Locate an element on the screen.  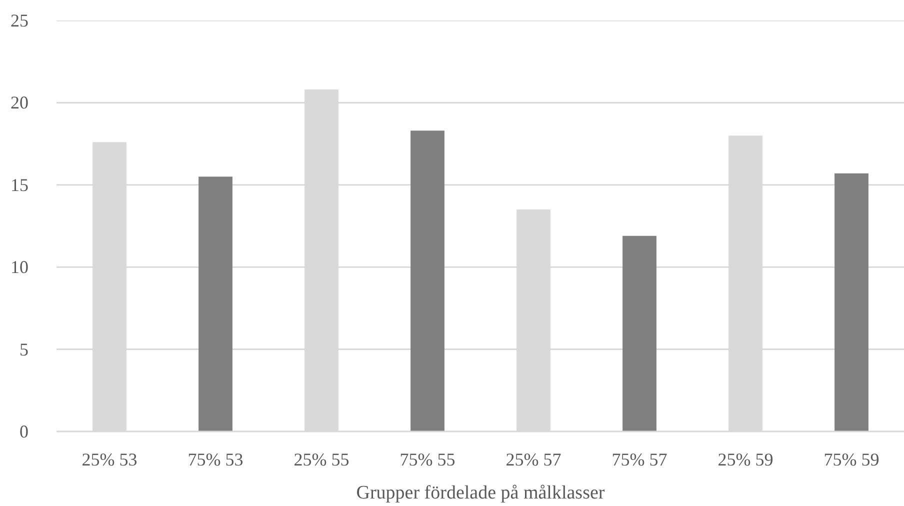
y-tick-label: 5 is located at coordinates (24, 349).